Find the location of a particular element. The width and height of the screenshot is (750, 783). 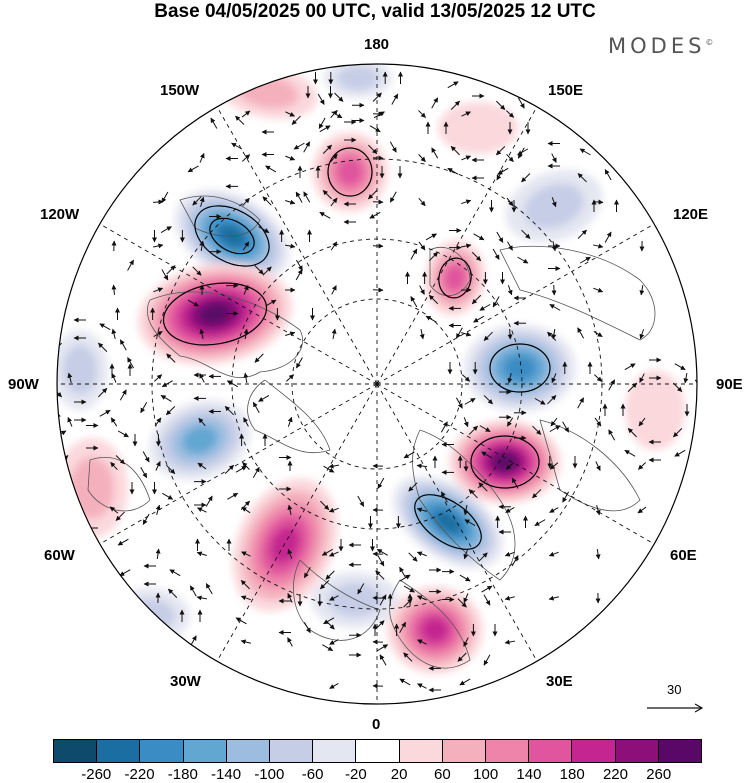

anomaly-shade is located at coordinates (355, 600).